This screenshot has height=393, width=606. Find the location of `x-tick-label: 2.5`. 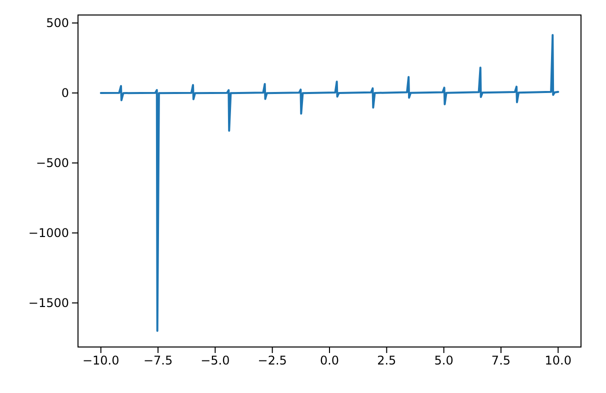

x-tick-label: 2.5 is located at coordinates (386, 361).